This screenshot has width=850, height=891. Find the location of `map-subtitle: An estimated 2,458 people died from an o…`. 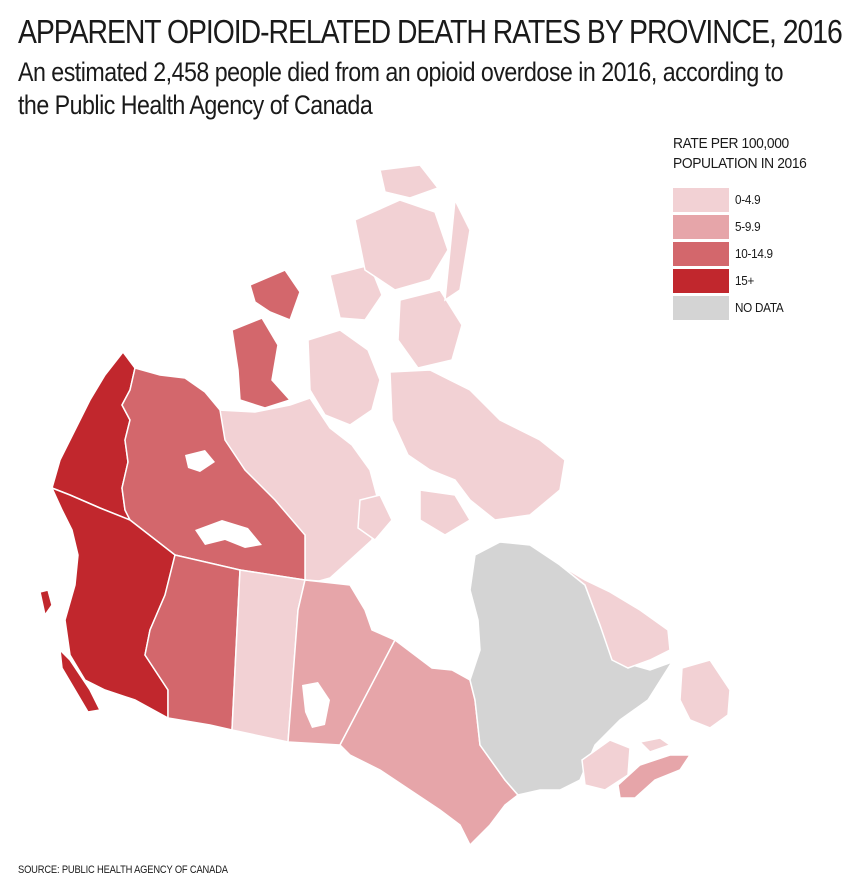

map-subtitle: An estimated 2,458 people died from an o… is located at coordinates (401, 88).